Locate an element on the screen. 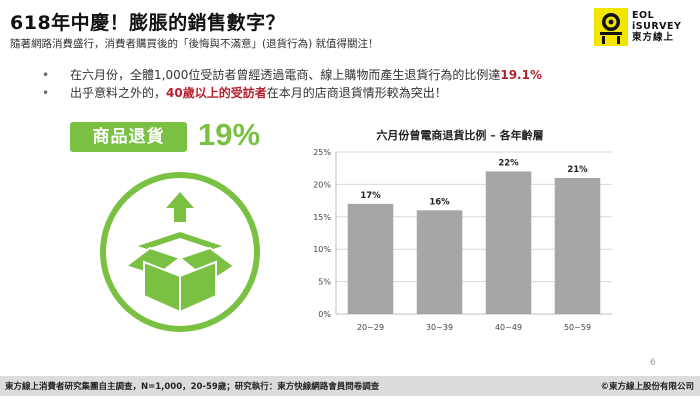 This screenshot has width=700, height=400. data-label: 17% is located at coordinates (370, 196).